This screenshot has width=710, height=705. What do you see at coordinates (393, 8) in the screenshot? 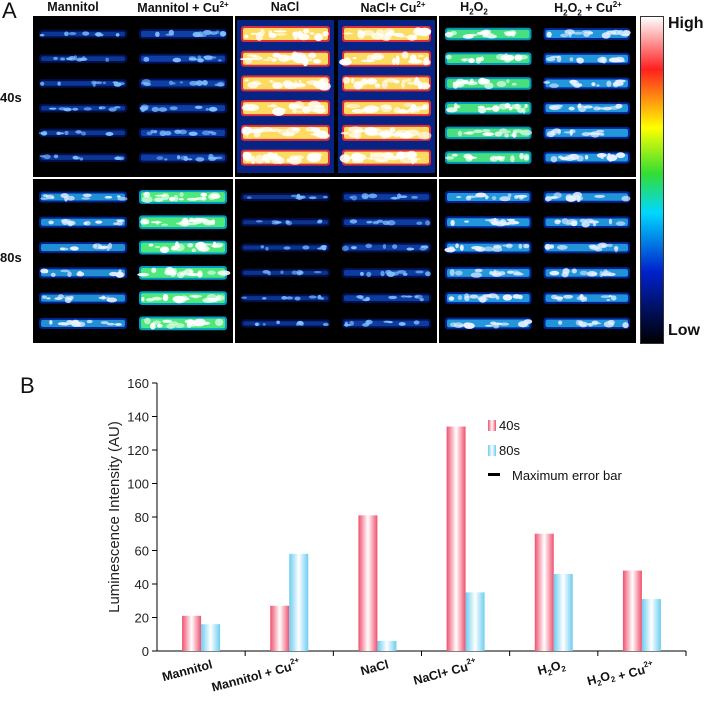
I see `column-header: NaCl+ Cu2+` at bounding box center [393, 8].